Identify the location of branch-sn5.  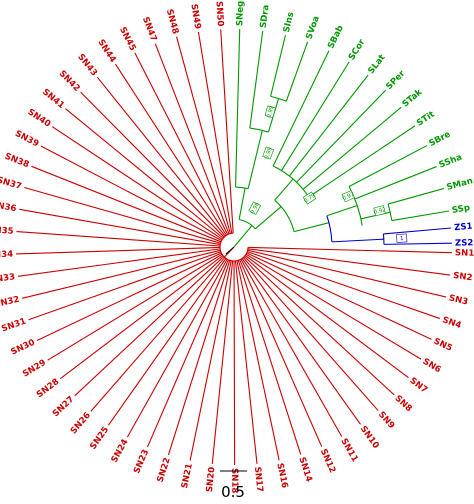
(339, 296).